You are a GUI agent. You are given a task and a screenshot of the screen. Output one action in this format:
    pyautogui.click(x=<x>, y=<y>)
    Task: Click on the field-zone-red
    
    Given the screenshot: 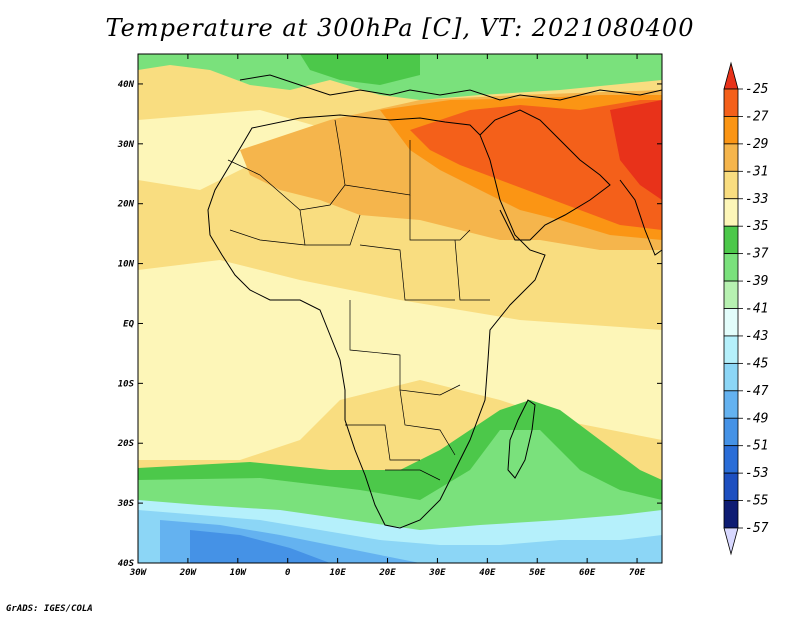 What is the action you would take?
    pyautogui.click(x=636, y=150)
    